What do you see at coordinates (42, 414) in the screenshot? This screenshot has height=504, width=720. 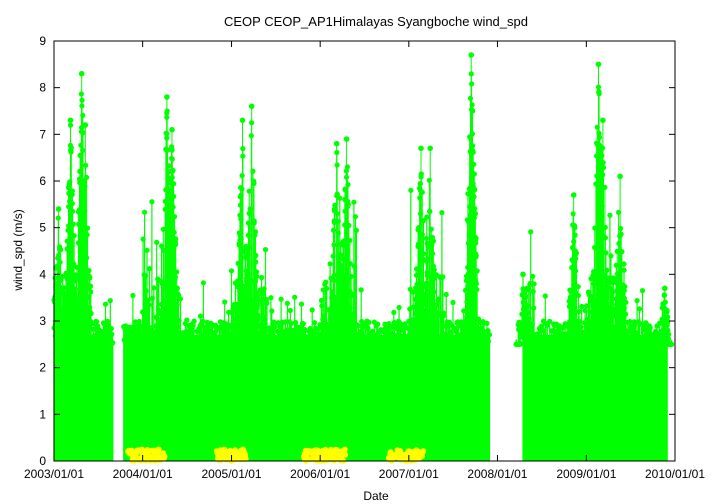 I see `y-tick-label: 1` at bounding box center [42, 414].